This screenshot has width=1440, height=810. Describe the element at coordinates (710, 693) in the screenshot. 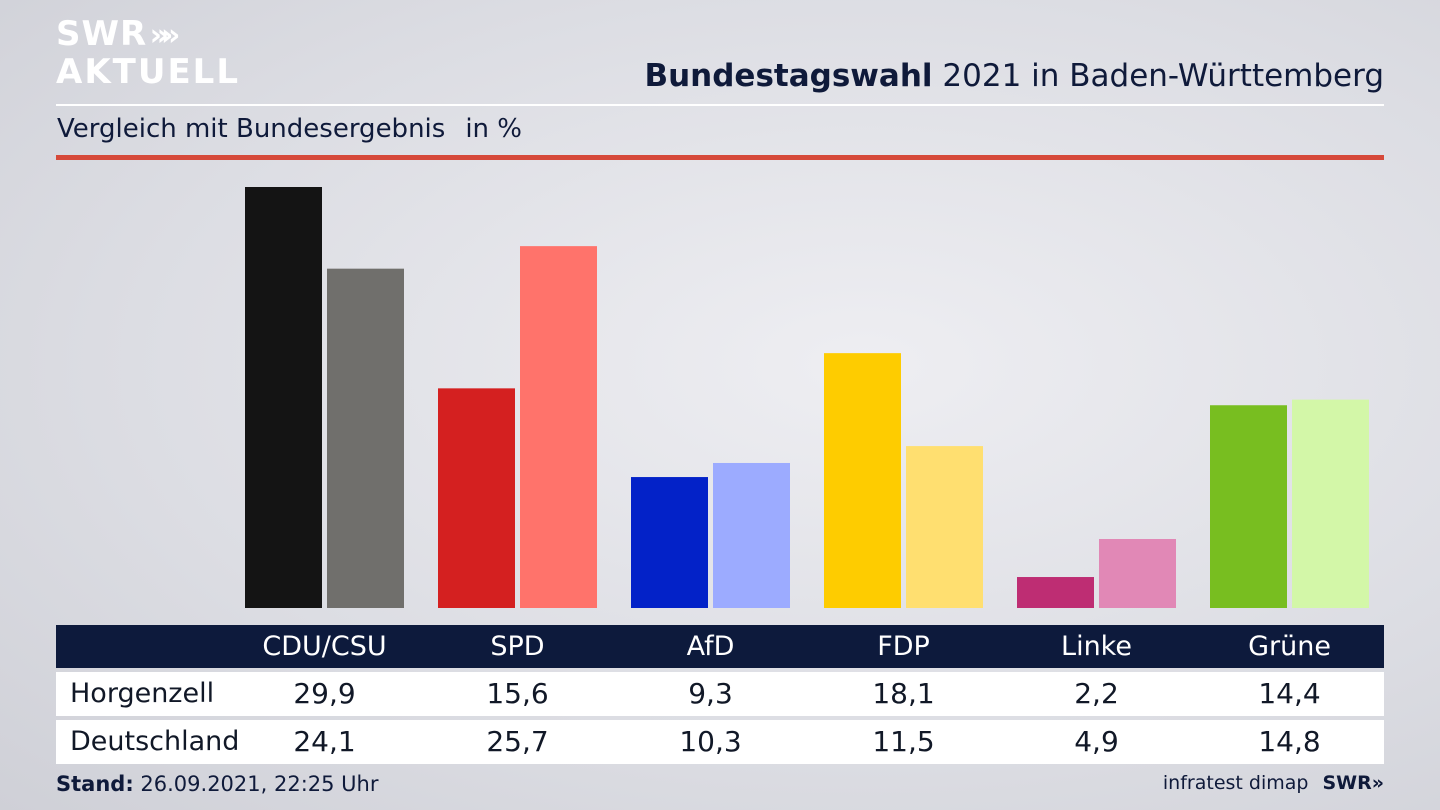

I see `value-afd-local: 9,3` at that location.